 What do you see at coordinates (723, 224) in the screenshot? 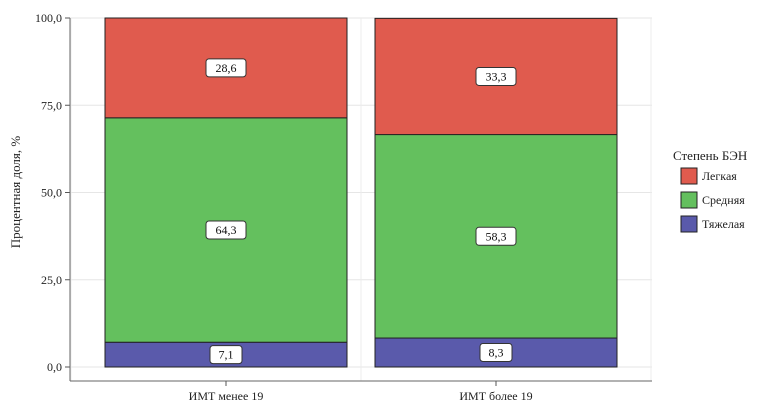
I see `legend-label: Тяжелая` at bounding box center [723, 224].